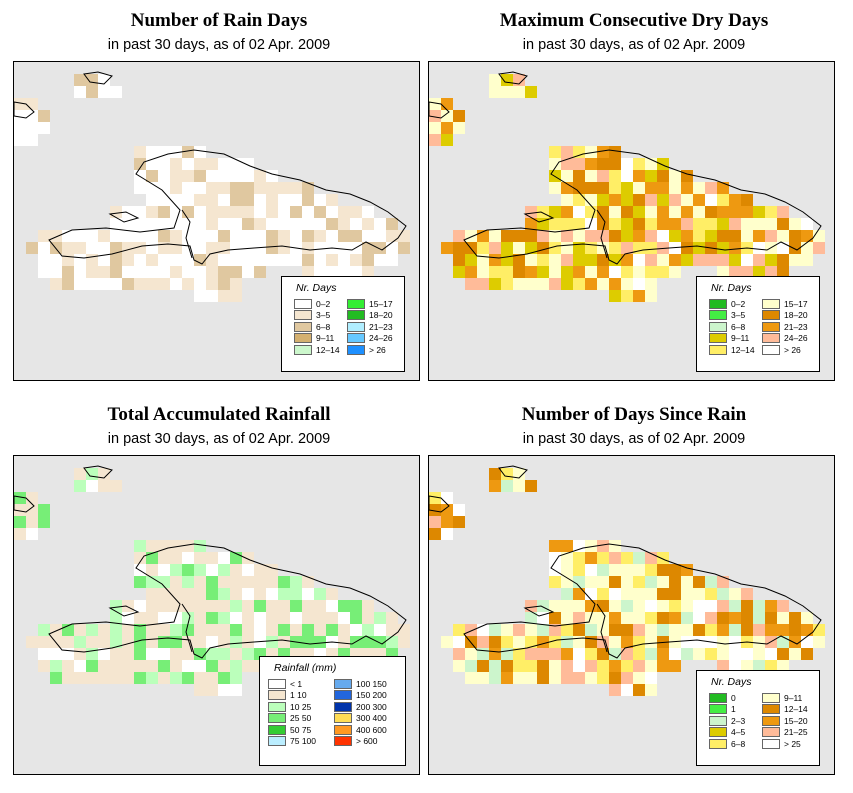  What do you see at coordinates (733, 709) in the screenshot?
I see `legend-label: 1` at bounding box center [733, 709].